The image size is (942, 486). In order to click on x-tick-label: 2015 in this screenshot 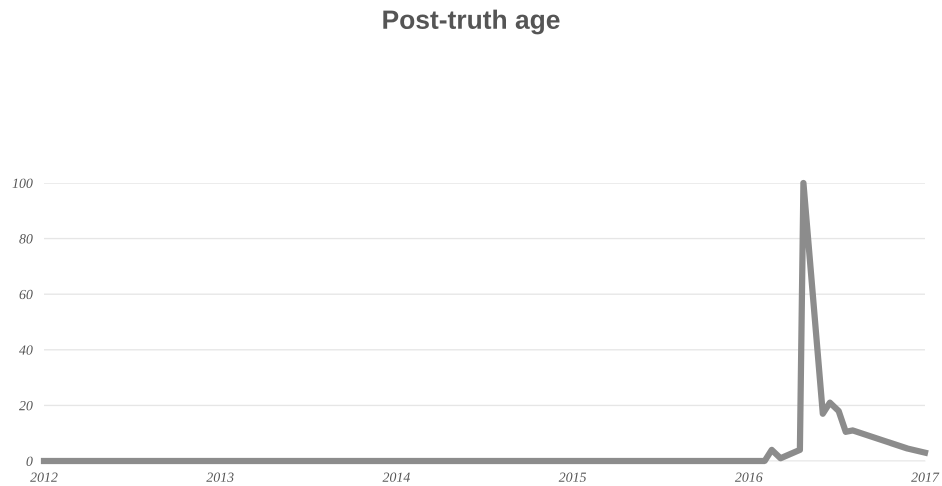, I will do `click(572, 477)`.